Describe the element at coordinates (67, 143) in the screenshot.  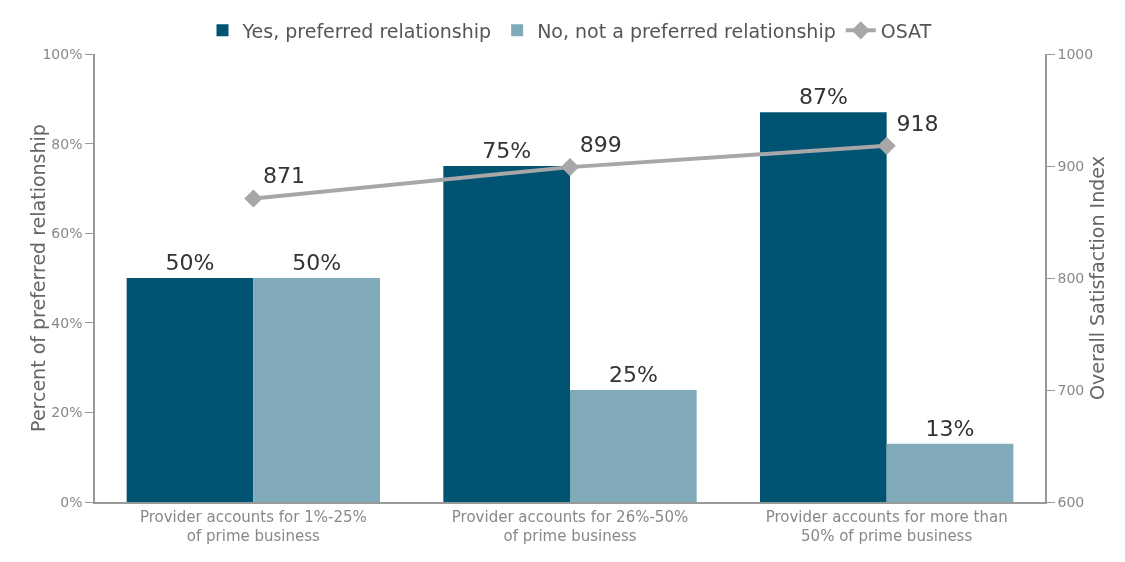
I see `y-tick-label: 80%` at that location.